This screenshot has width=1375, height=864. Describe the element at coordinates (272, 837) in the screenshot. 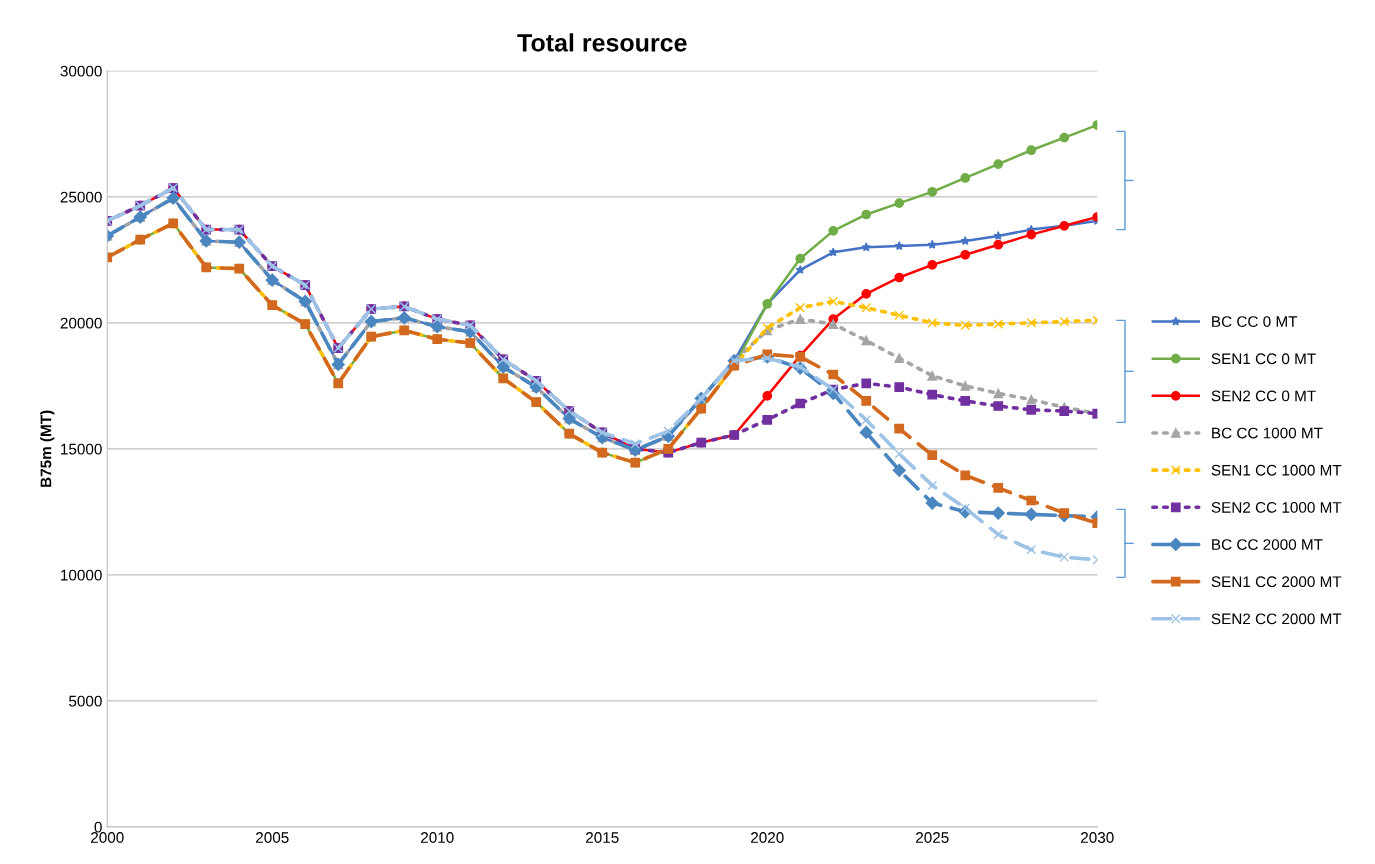

I see `x-tick-label: 2005` at that location.